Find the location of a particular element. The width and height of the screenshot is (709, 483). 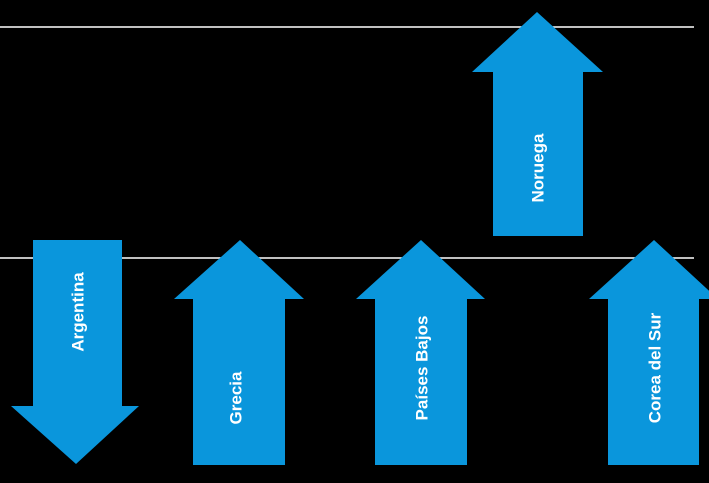

arrow-corea-del-sur: Corea del Sur is located at coordinates (649, 352).